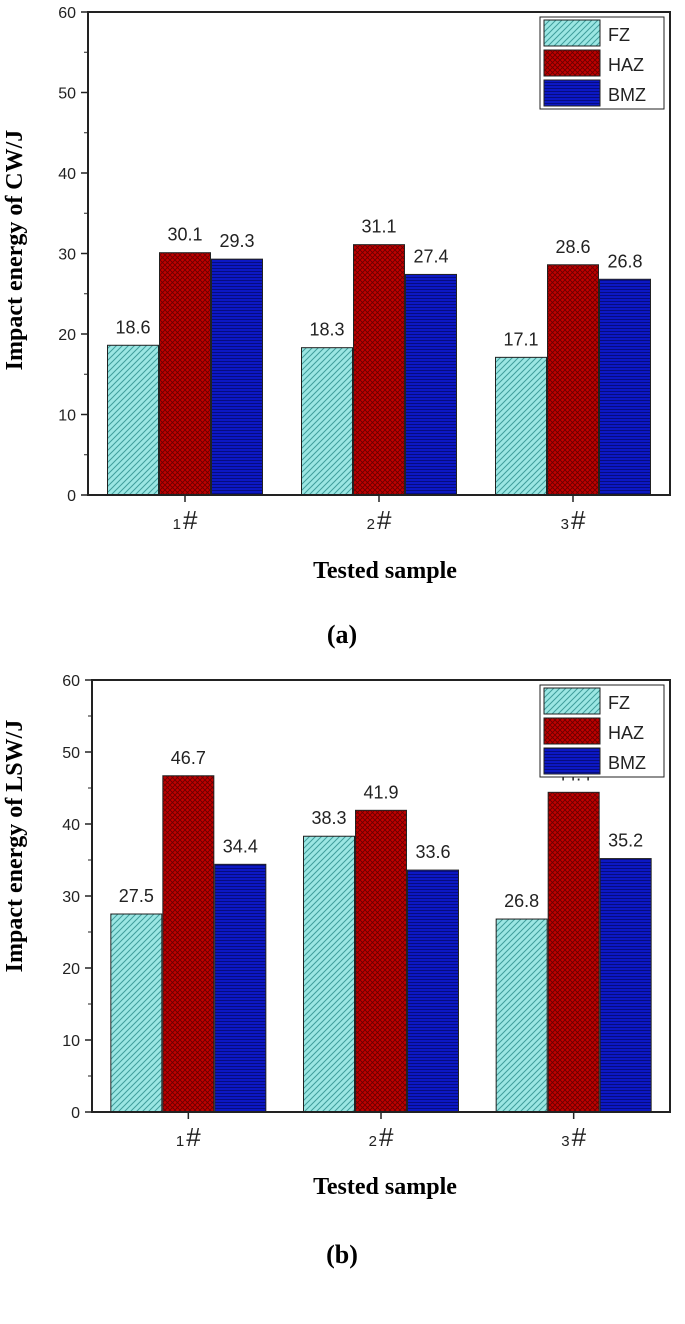  I want to click on data-label-fz-2: 38.3, so click(328, 818).